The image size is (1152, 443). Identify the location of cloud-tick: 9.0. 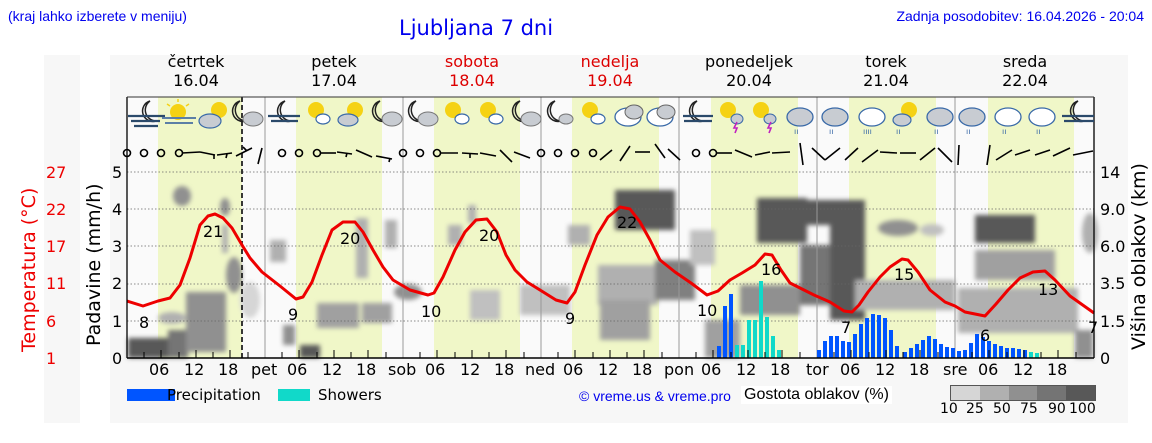
(1113, 209).